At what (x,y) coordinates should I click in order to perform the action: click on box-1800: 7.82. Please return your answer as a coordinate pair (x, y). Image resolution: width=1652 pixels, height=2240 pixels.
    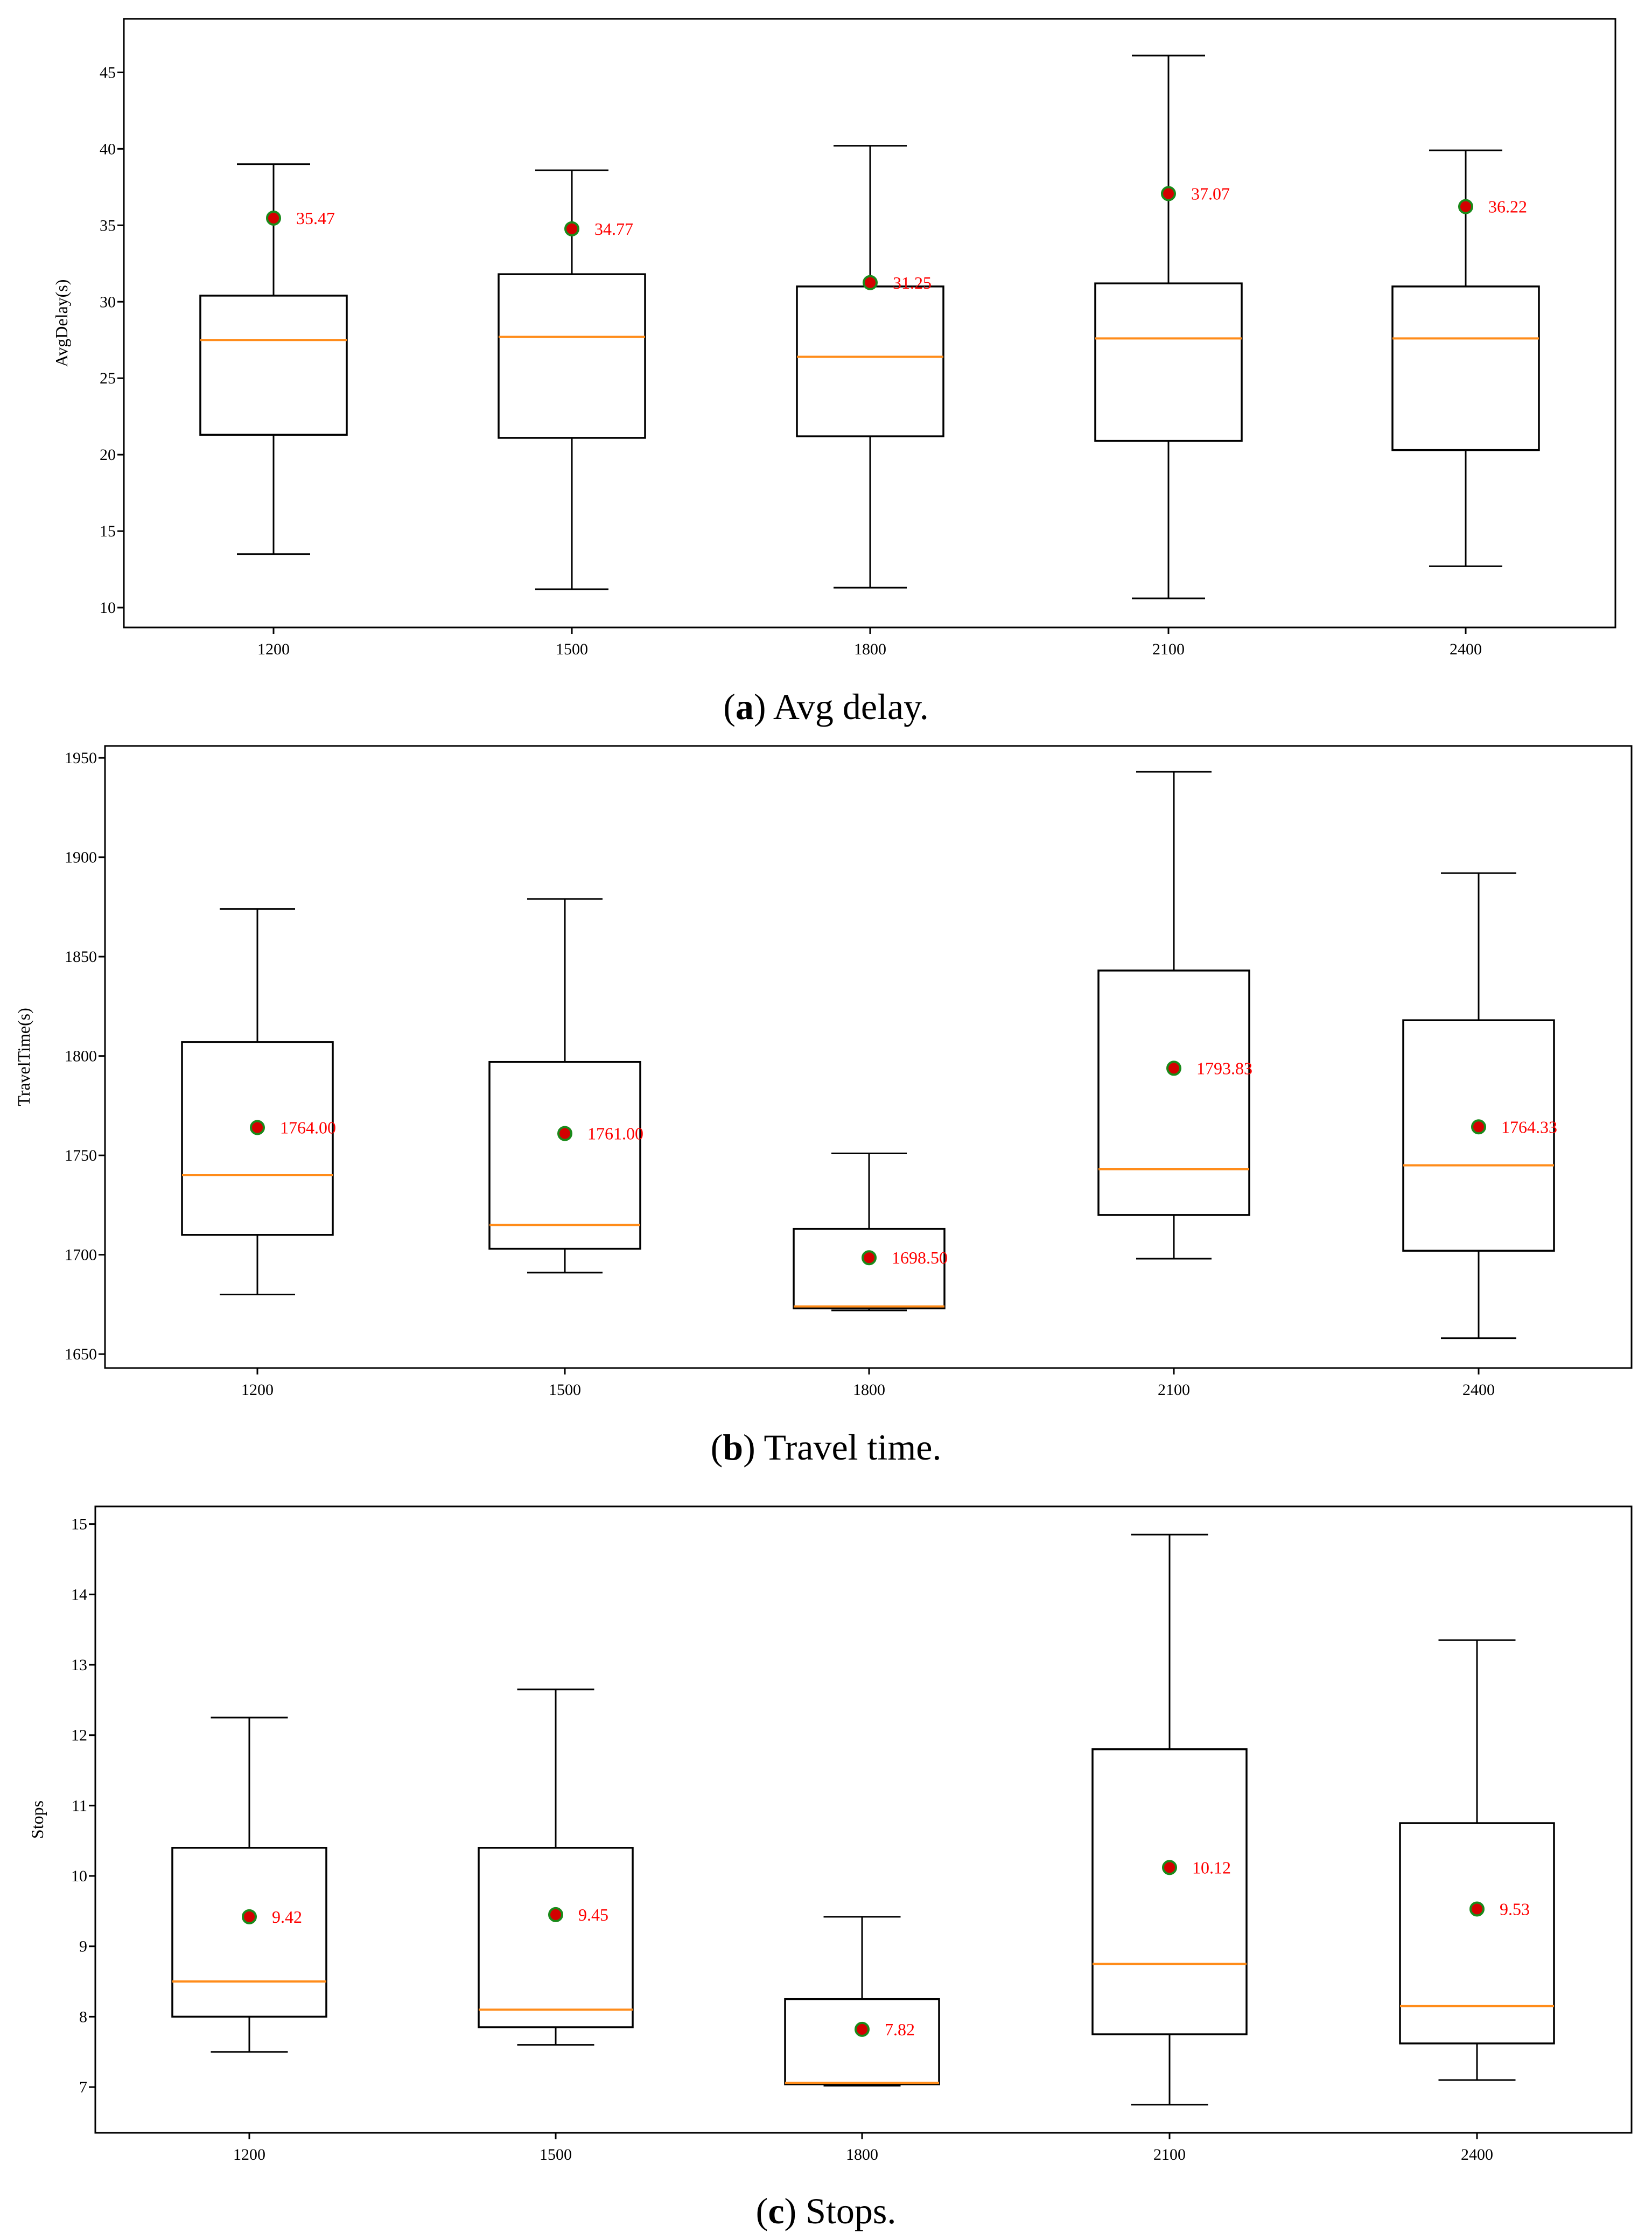
    Looking at the image, I should click on (862, 2001).